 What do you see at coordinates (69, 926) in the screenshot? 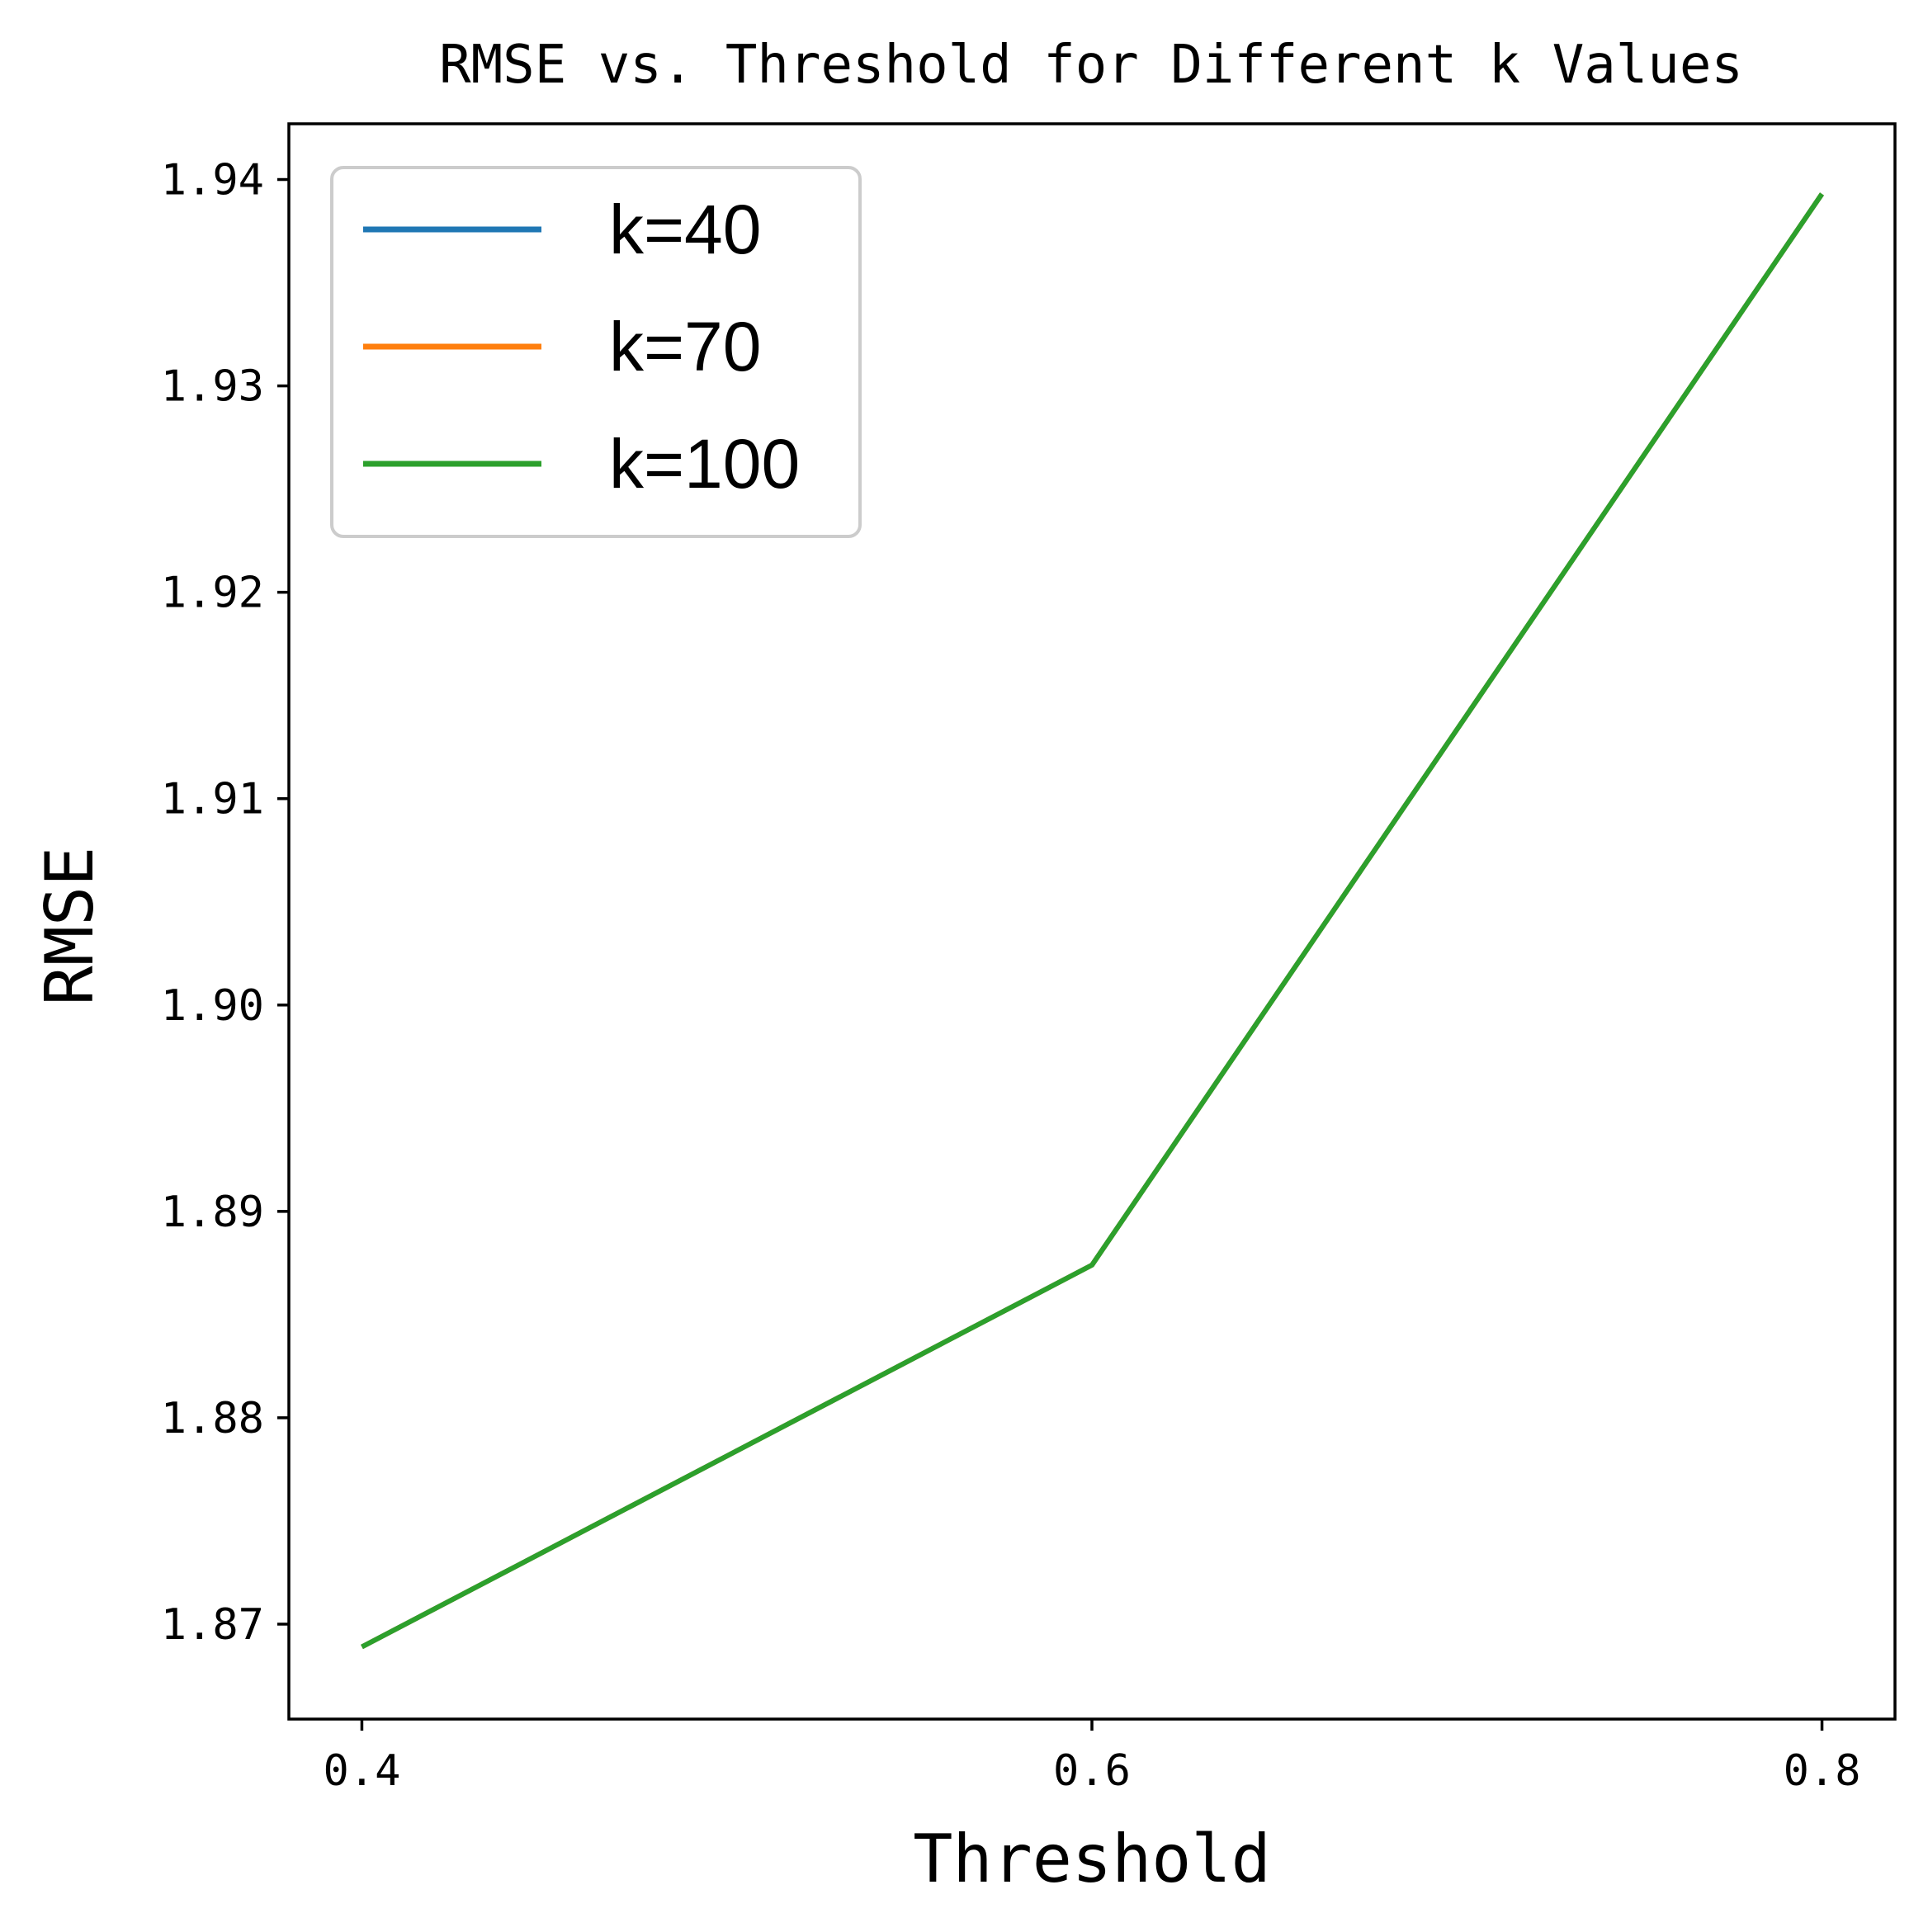
I see `y-axis-label: RMSE` at bounding box center [69, 926].